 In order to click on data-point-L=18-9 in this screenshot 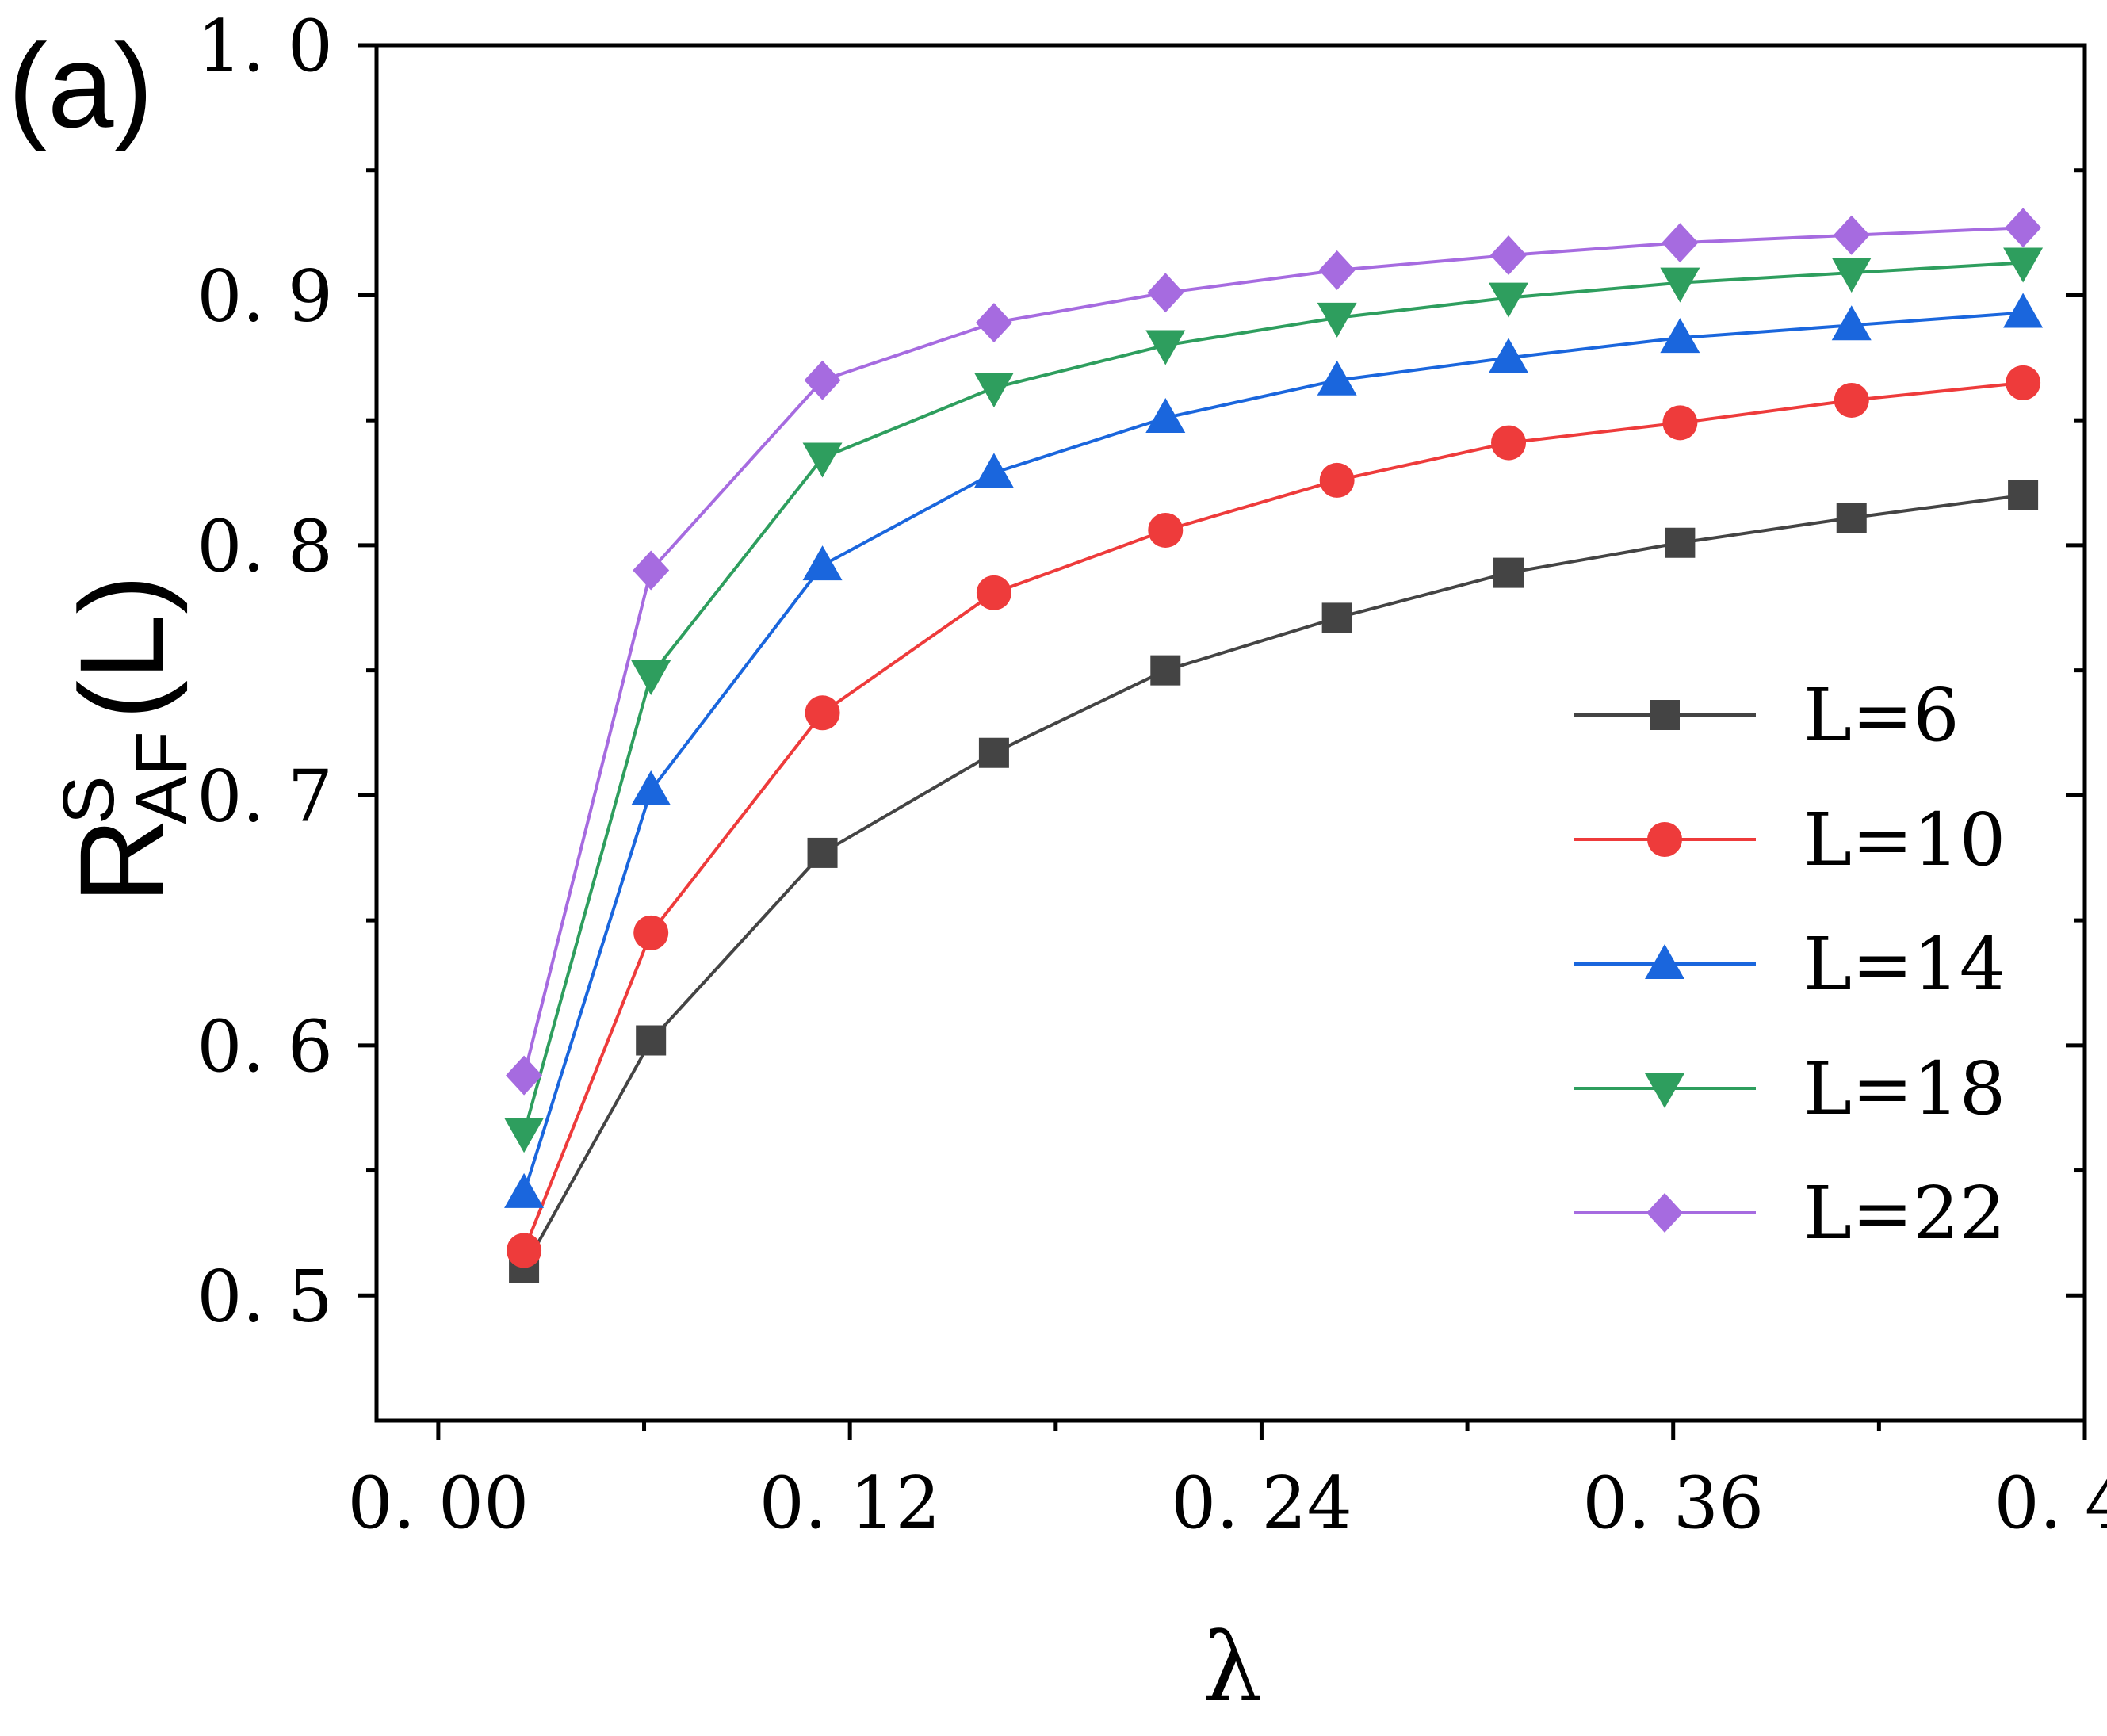, I will do `click(2023, 265)`.